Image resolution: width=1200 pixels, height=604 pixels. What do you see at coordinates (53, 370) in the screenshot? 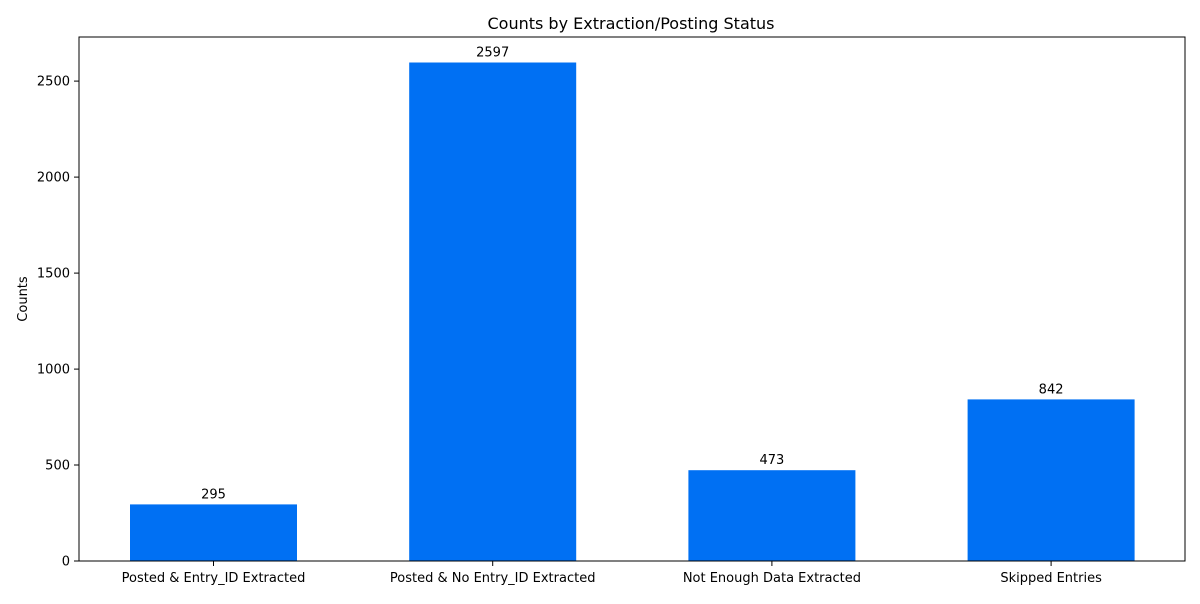
I see `y-tick-label: 1000` at bounding box center [53, 370].